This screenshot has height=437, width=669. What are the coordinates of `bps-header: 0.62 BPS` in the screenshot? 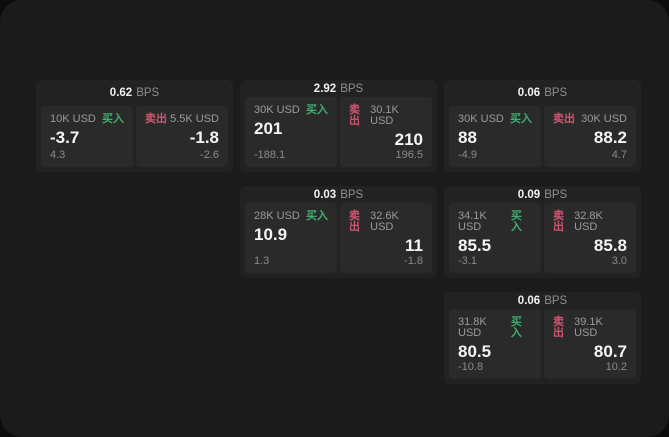 It's located at (134, 93).